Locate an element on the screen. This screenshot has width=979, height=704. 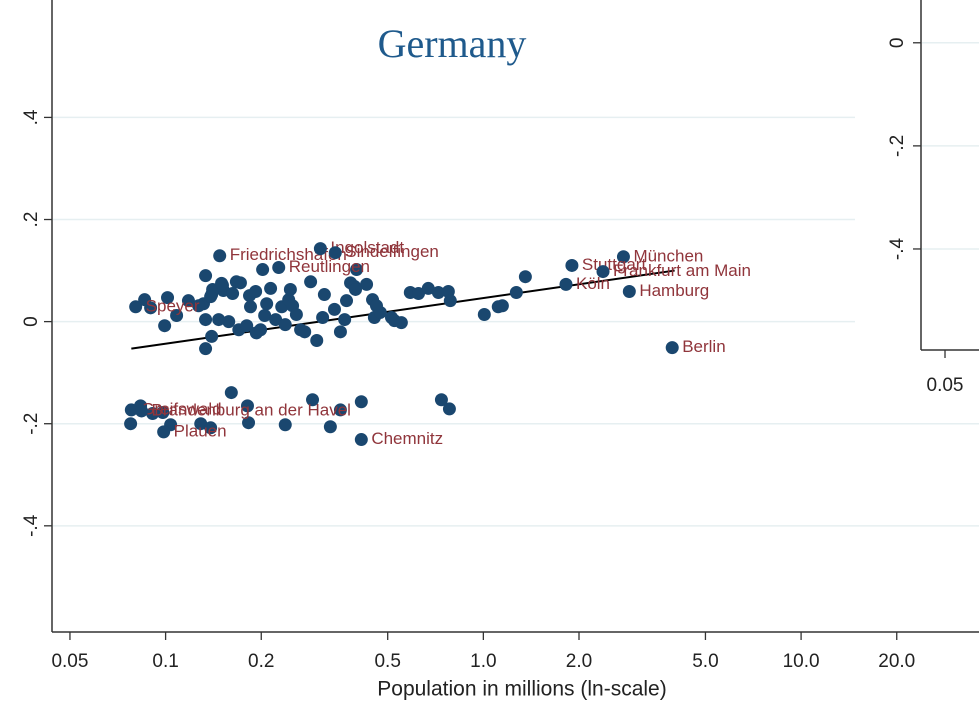
point-label: Reutlingen is located at coordinates (329, 266).